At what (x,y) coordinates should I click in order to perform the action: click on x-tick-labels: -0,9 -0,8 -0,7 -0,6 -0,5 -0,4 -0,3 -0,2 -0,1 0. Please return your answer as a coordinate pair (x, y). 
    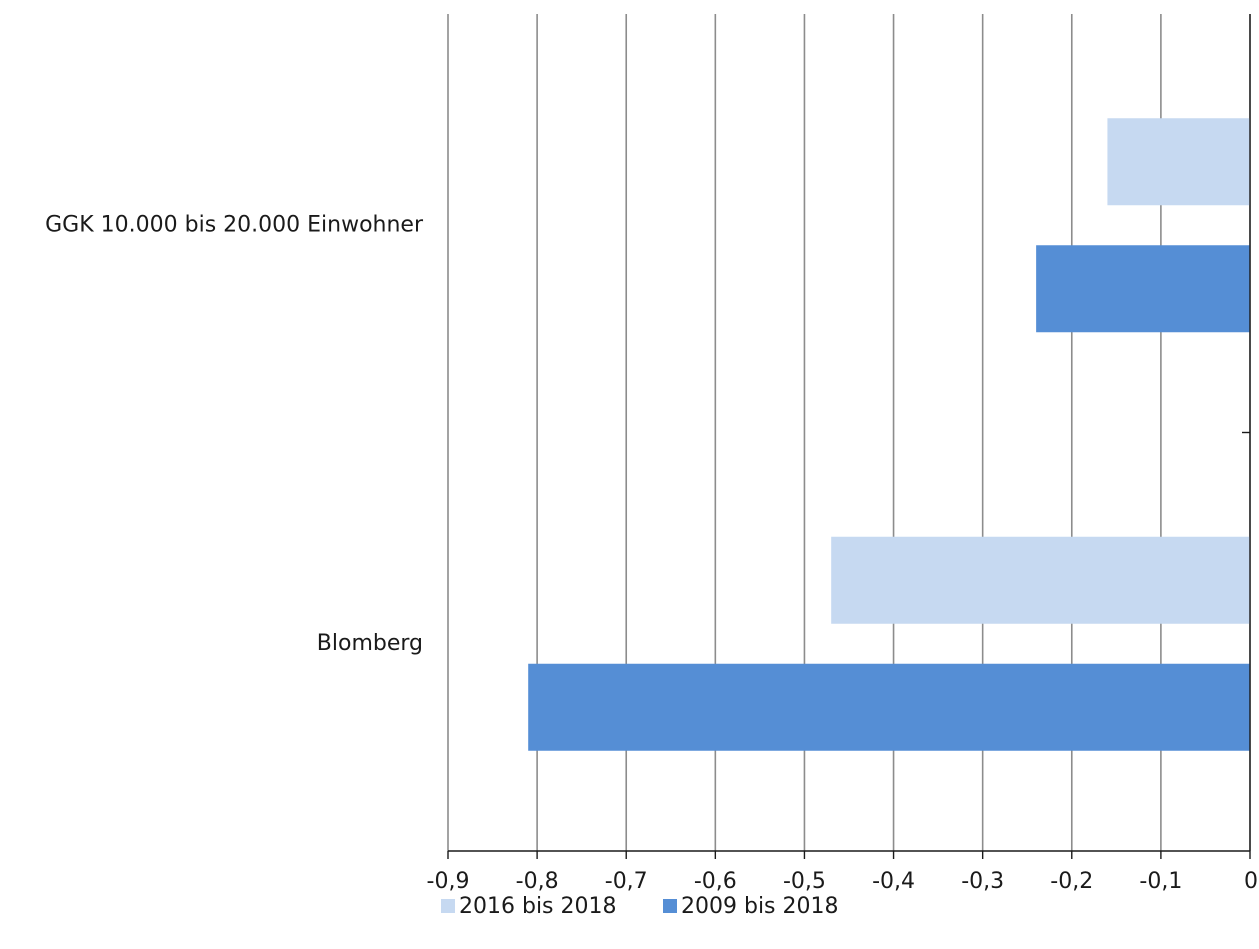
    Looking at the image, I should click on (842, 881).